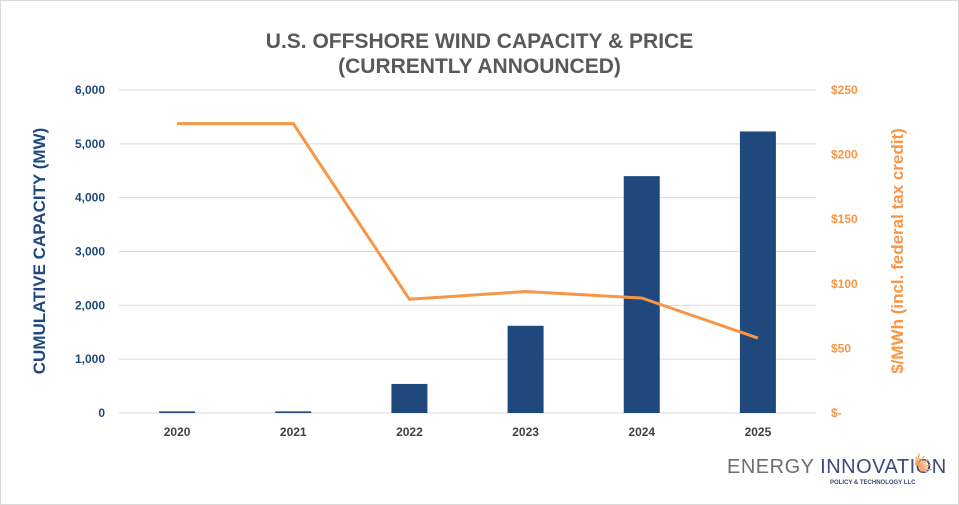 Image resolution: width=959 pixels, height=505 pixels. I want to click on logo-word-2: INNOVATION, so click(883, 467).